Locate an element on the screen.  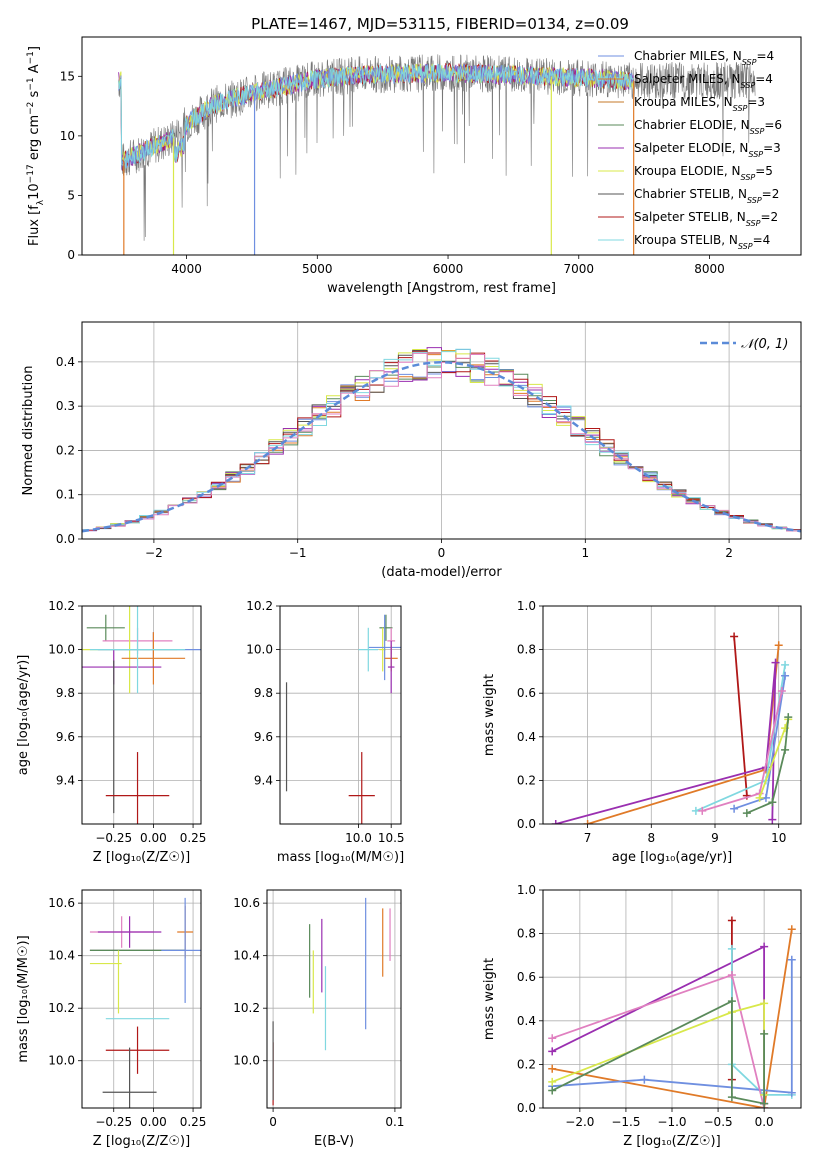
legend-label: Salpeter ELODIE, NSSP=3 is located at coordinates (707, 150).